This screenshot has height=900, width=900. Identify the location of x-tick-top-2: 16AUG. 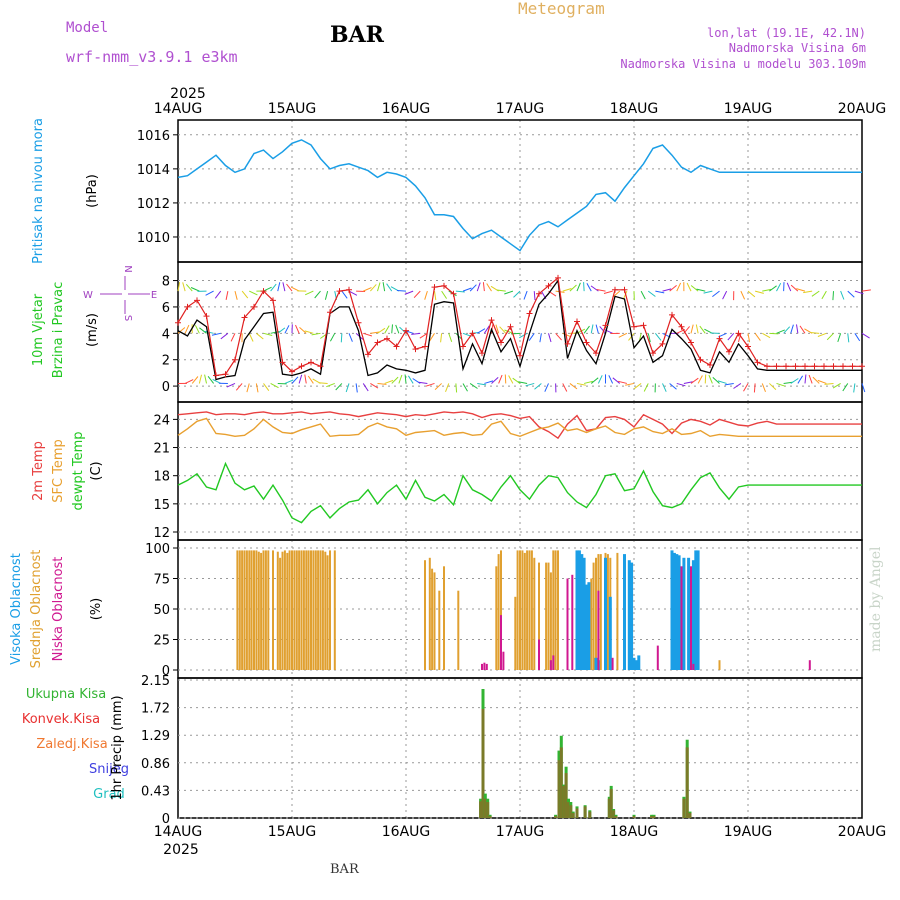
(406, 109).